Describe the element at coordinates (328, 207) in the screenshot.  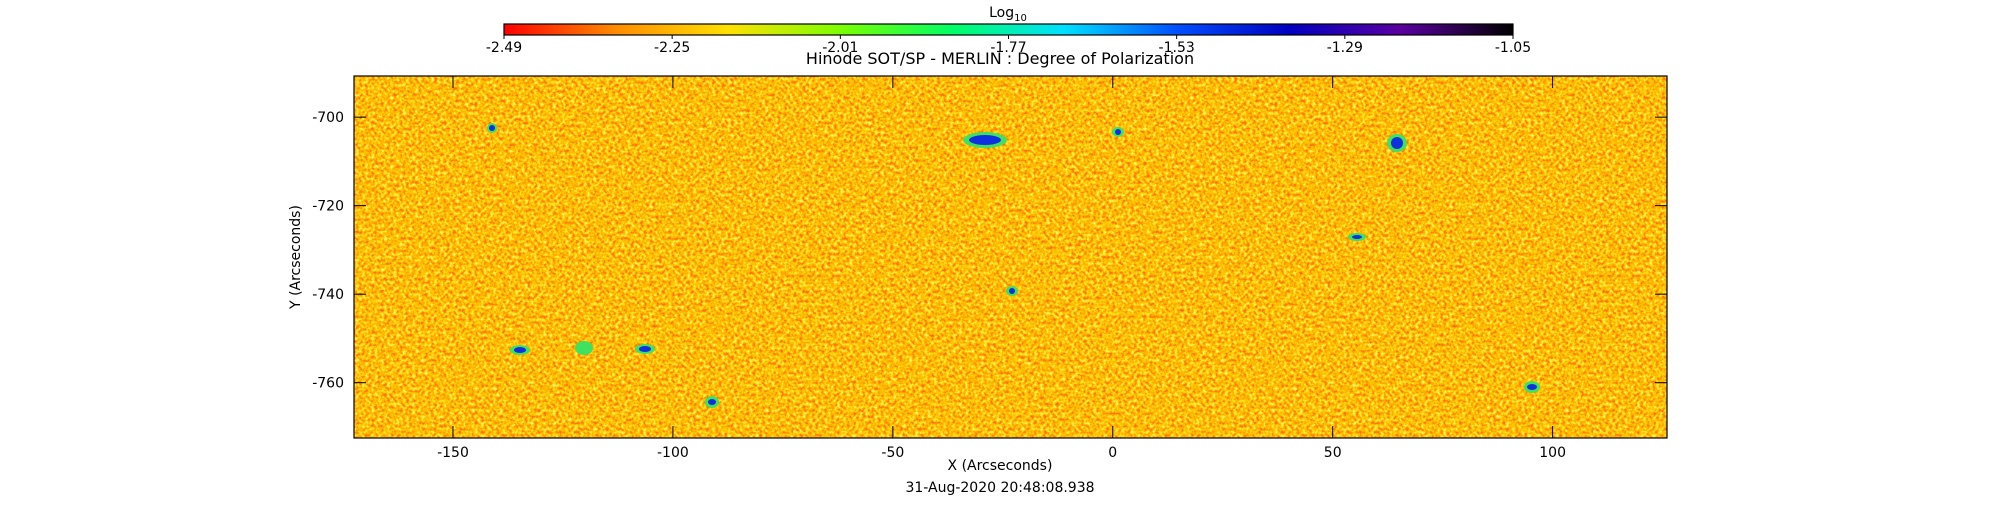
I see `y-tick-label: -720` at that location.